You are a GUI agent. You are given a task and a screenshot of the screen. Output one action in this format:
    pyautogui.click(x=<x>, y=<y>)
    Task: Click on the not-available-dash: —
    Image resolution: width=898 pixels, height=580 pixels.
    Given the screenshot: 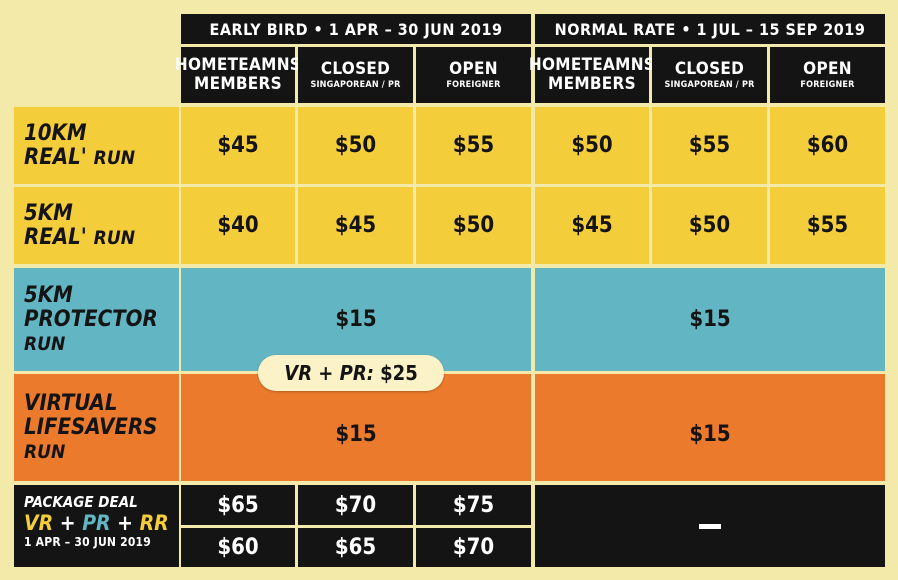 What is the action you would take?
    pyautogui.click(x=710, y=526)
    